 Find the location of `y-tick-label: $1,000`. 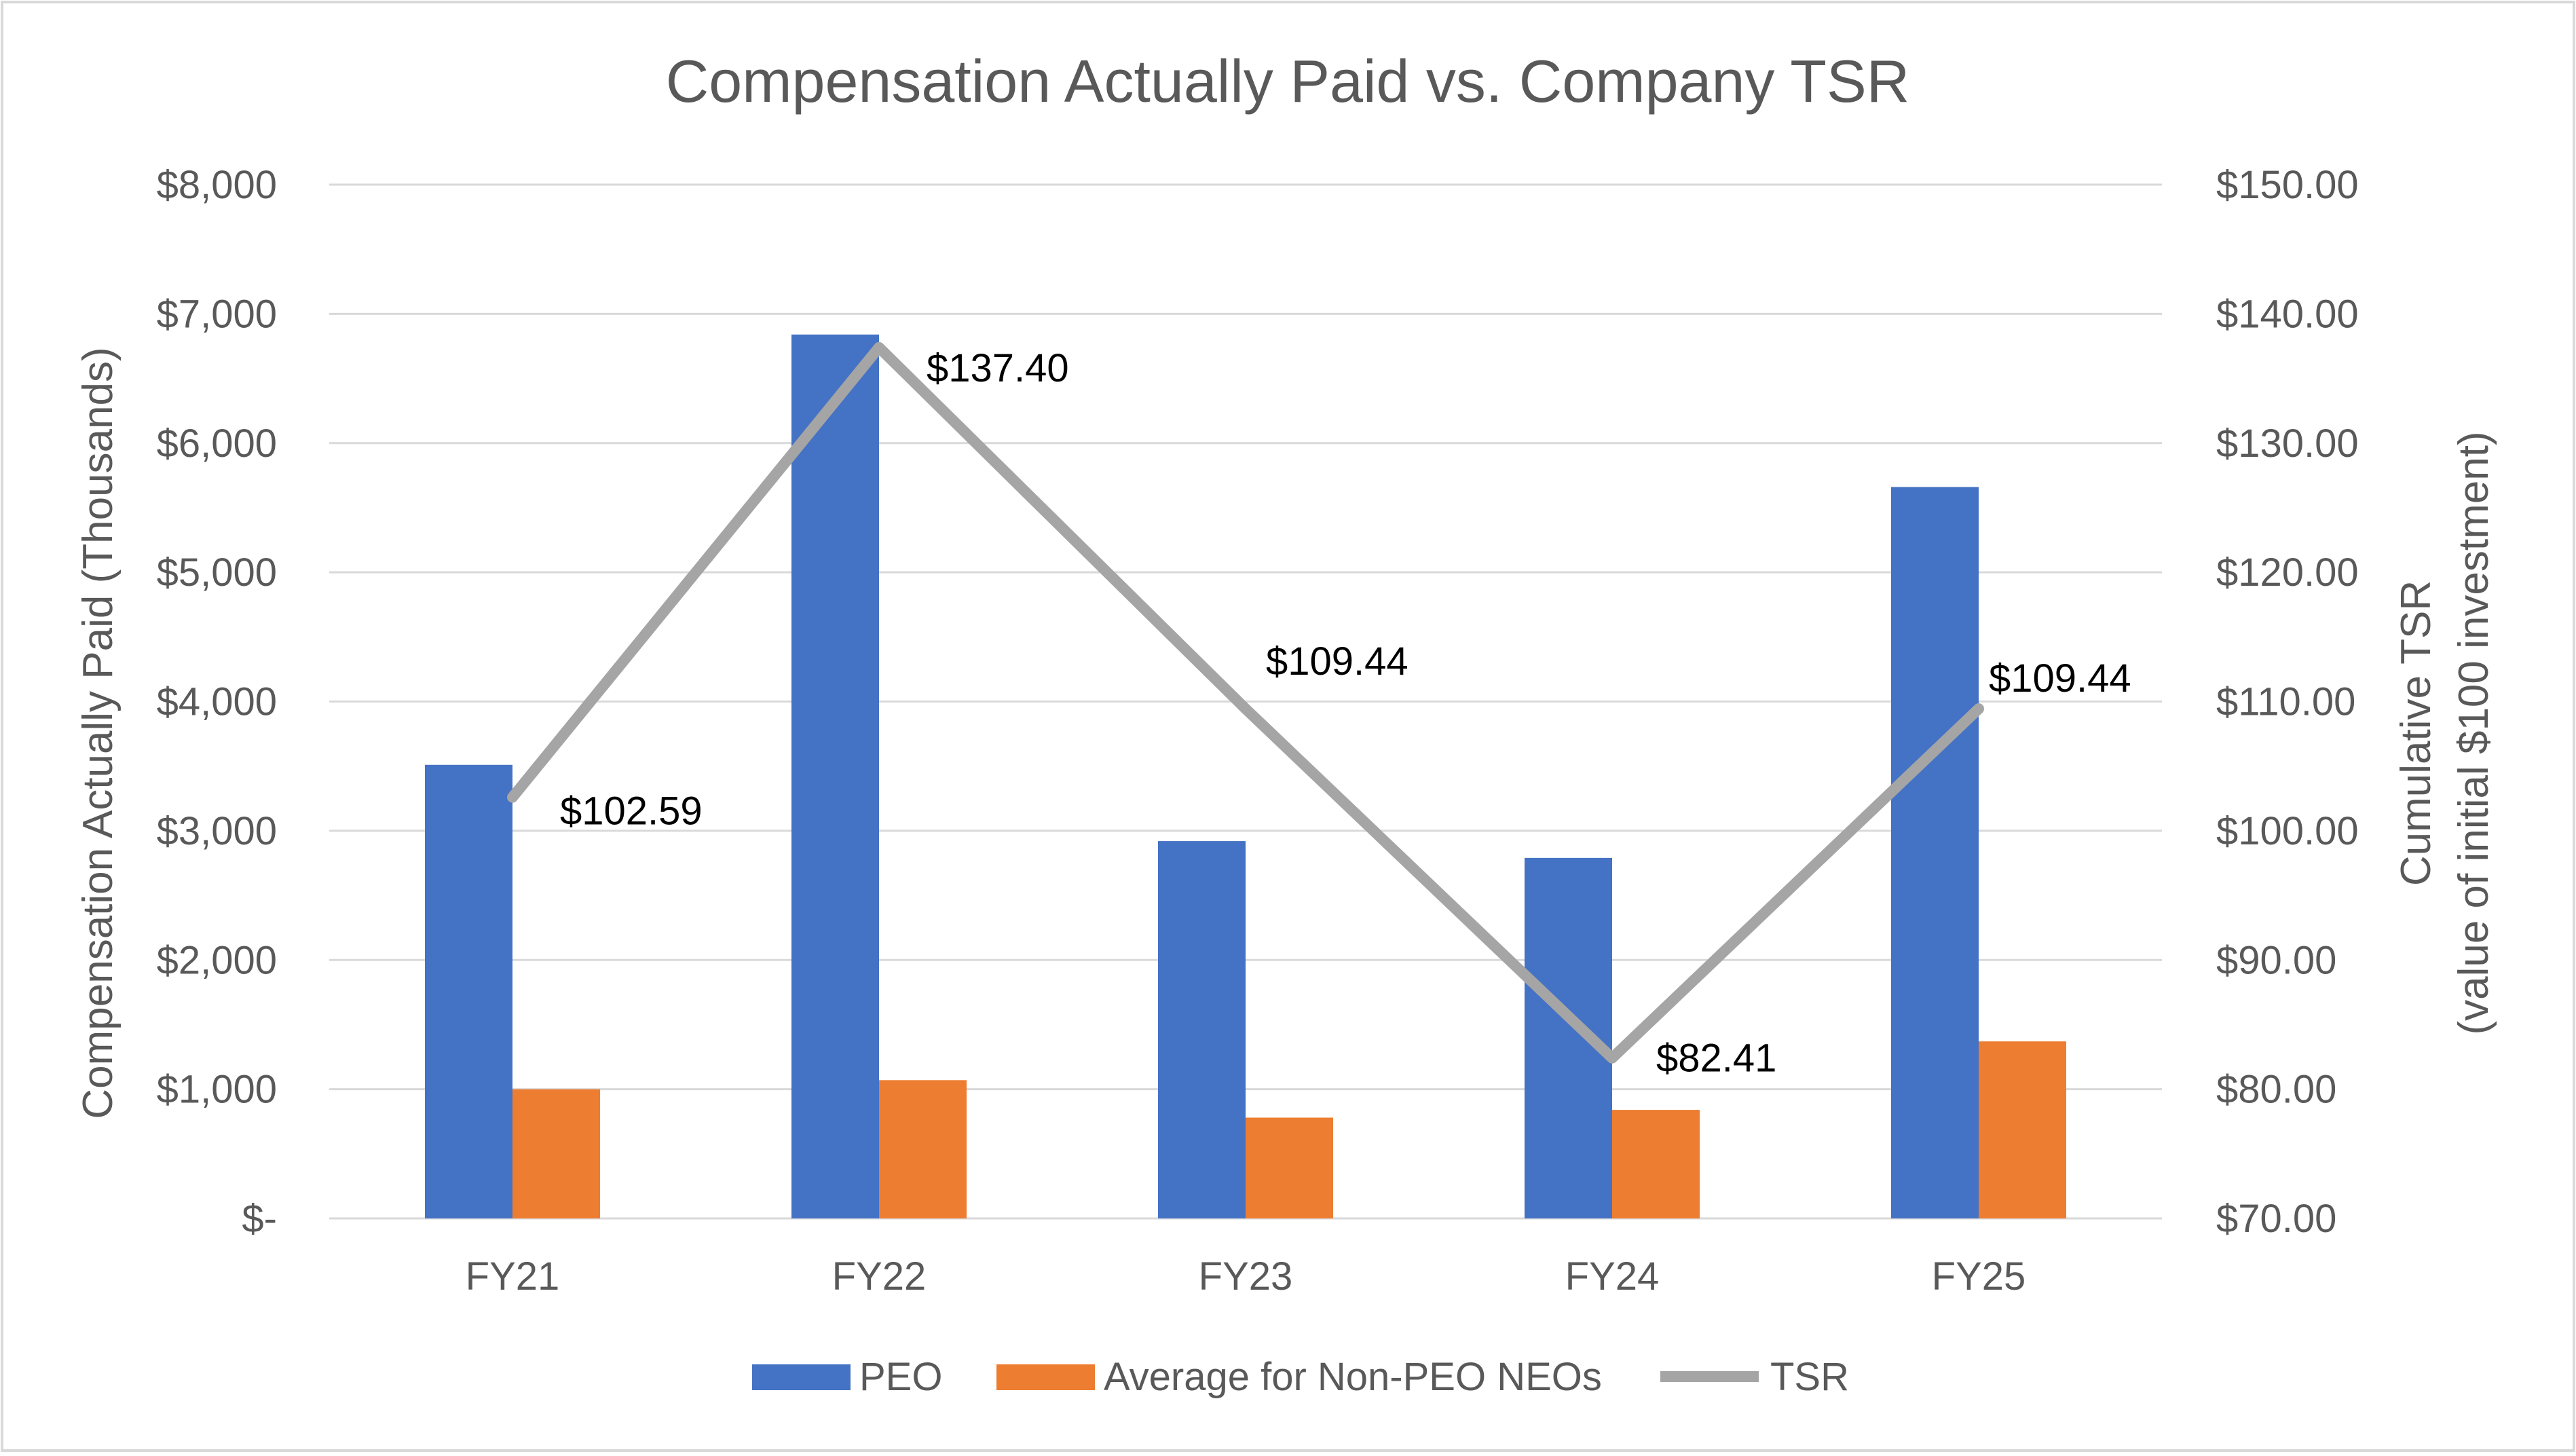

y-tick-label: $1,000 is located at coordinates (217, 1090).